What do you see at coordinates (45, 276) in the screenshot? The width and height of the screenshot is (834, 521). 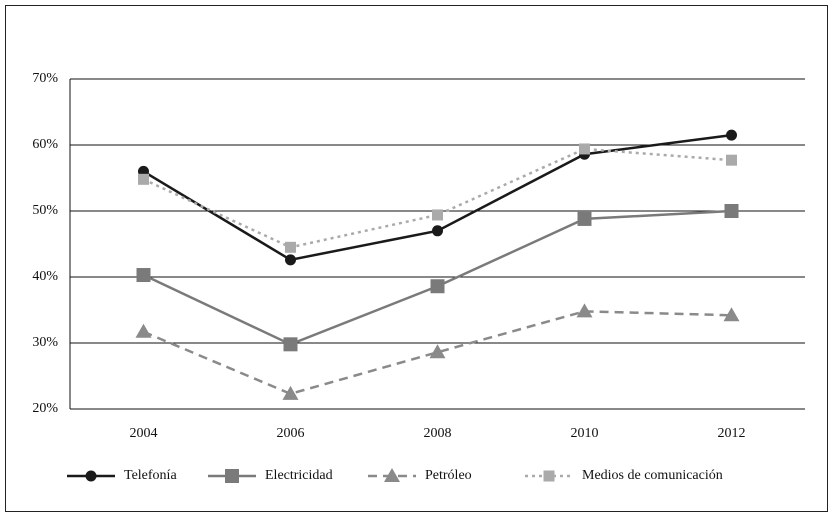 I see `y-tick-label: 40%` at bounding box center [45, 276].